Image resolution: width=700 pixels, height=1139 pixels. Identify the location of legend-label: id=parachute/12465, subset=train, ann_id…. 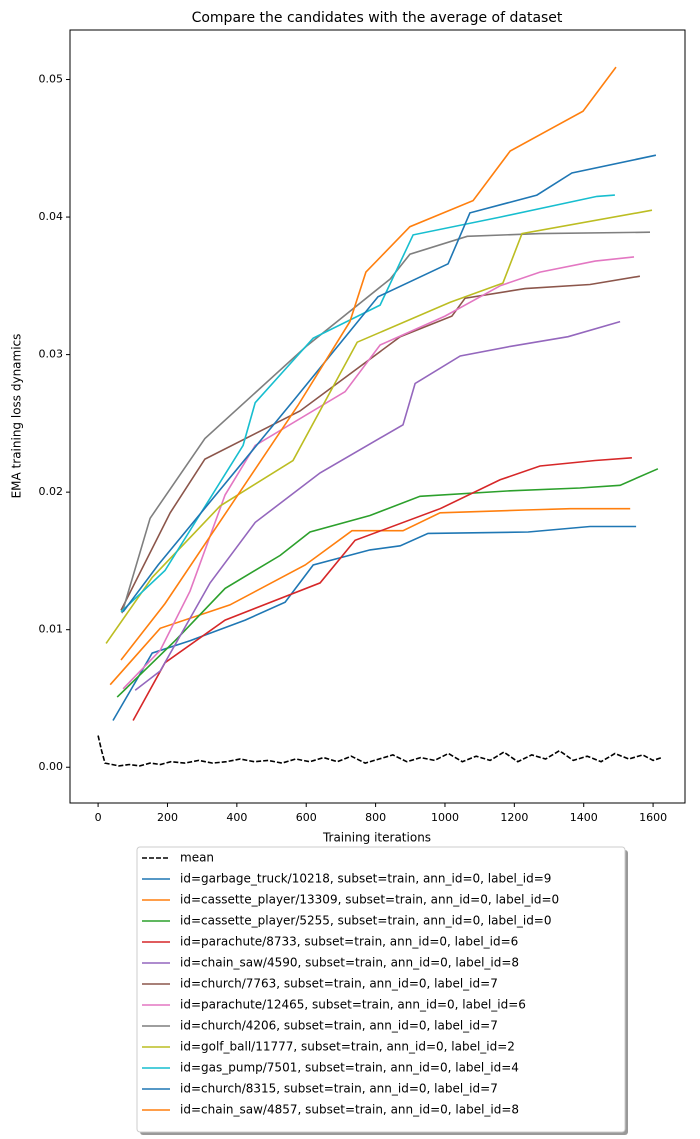
(353, 1005).